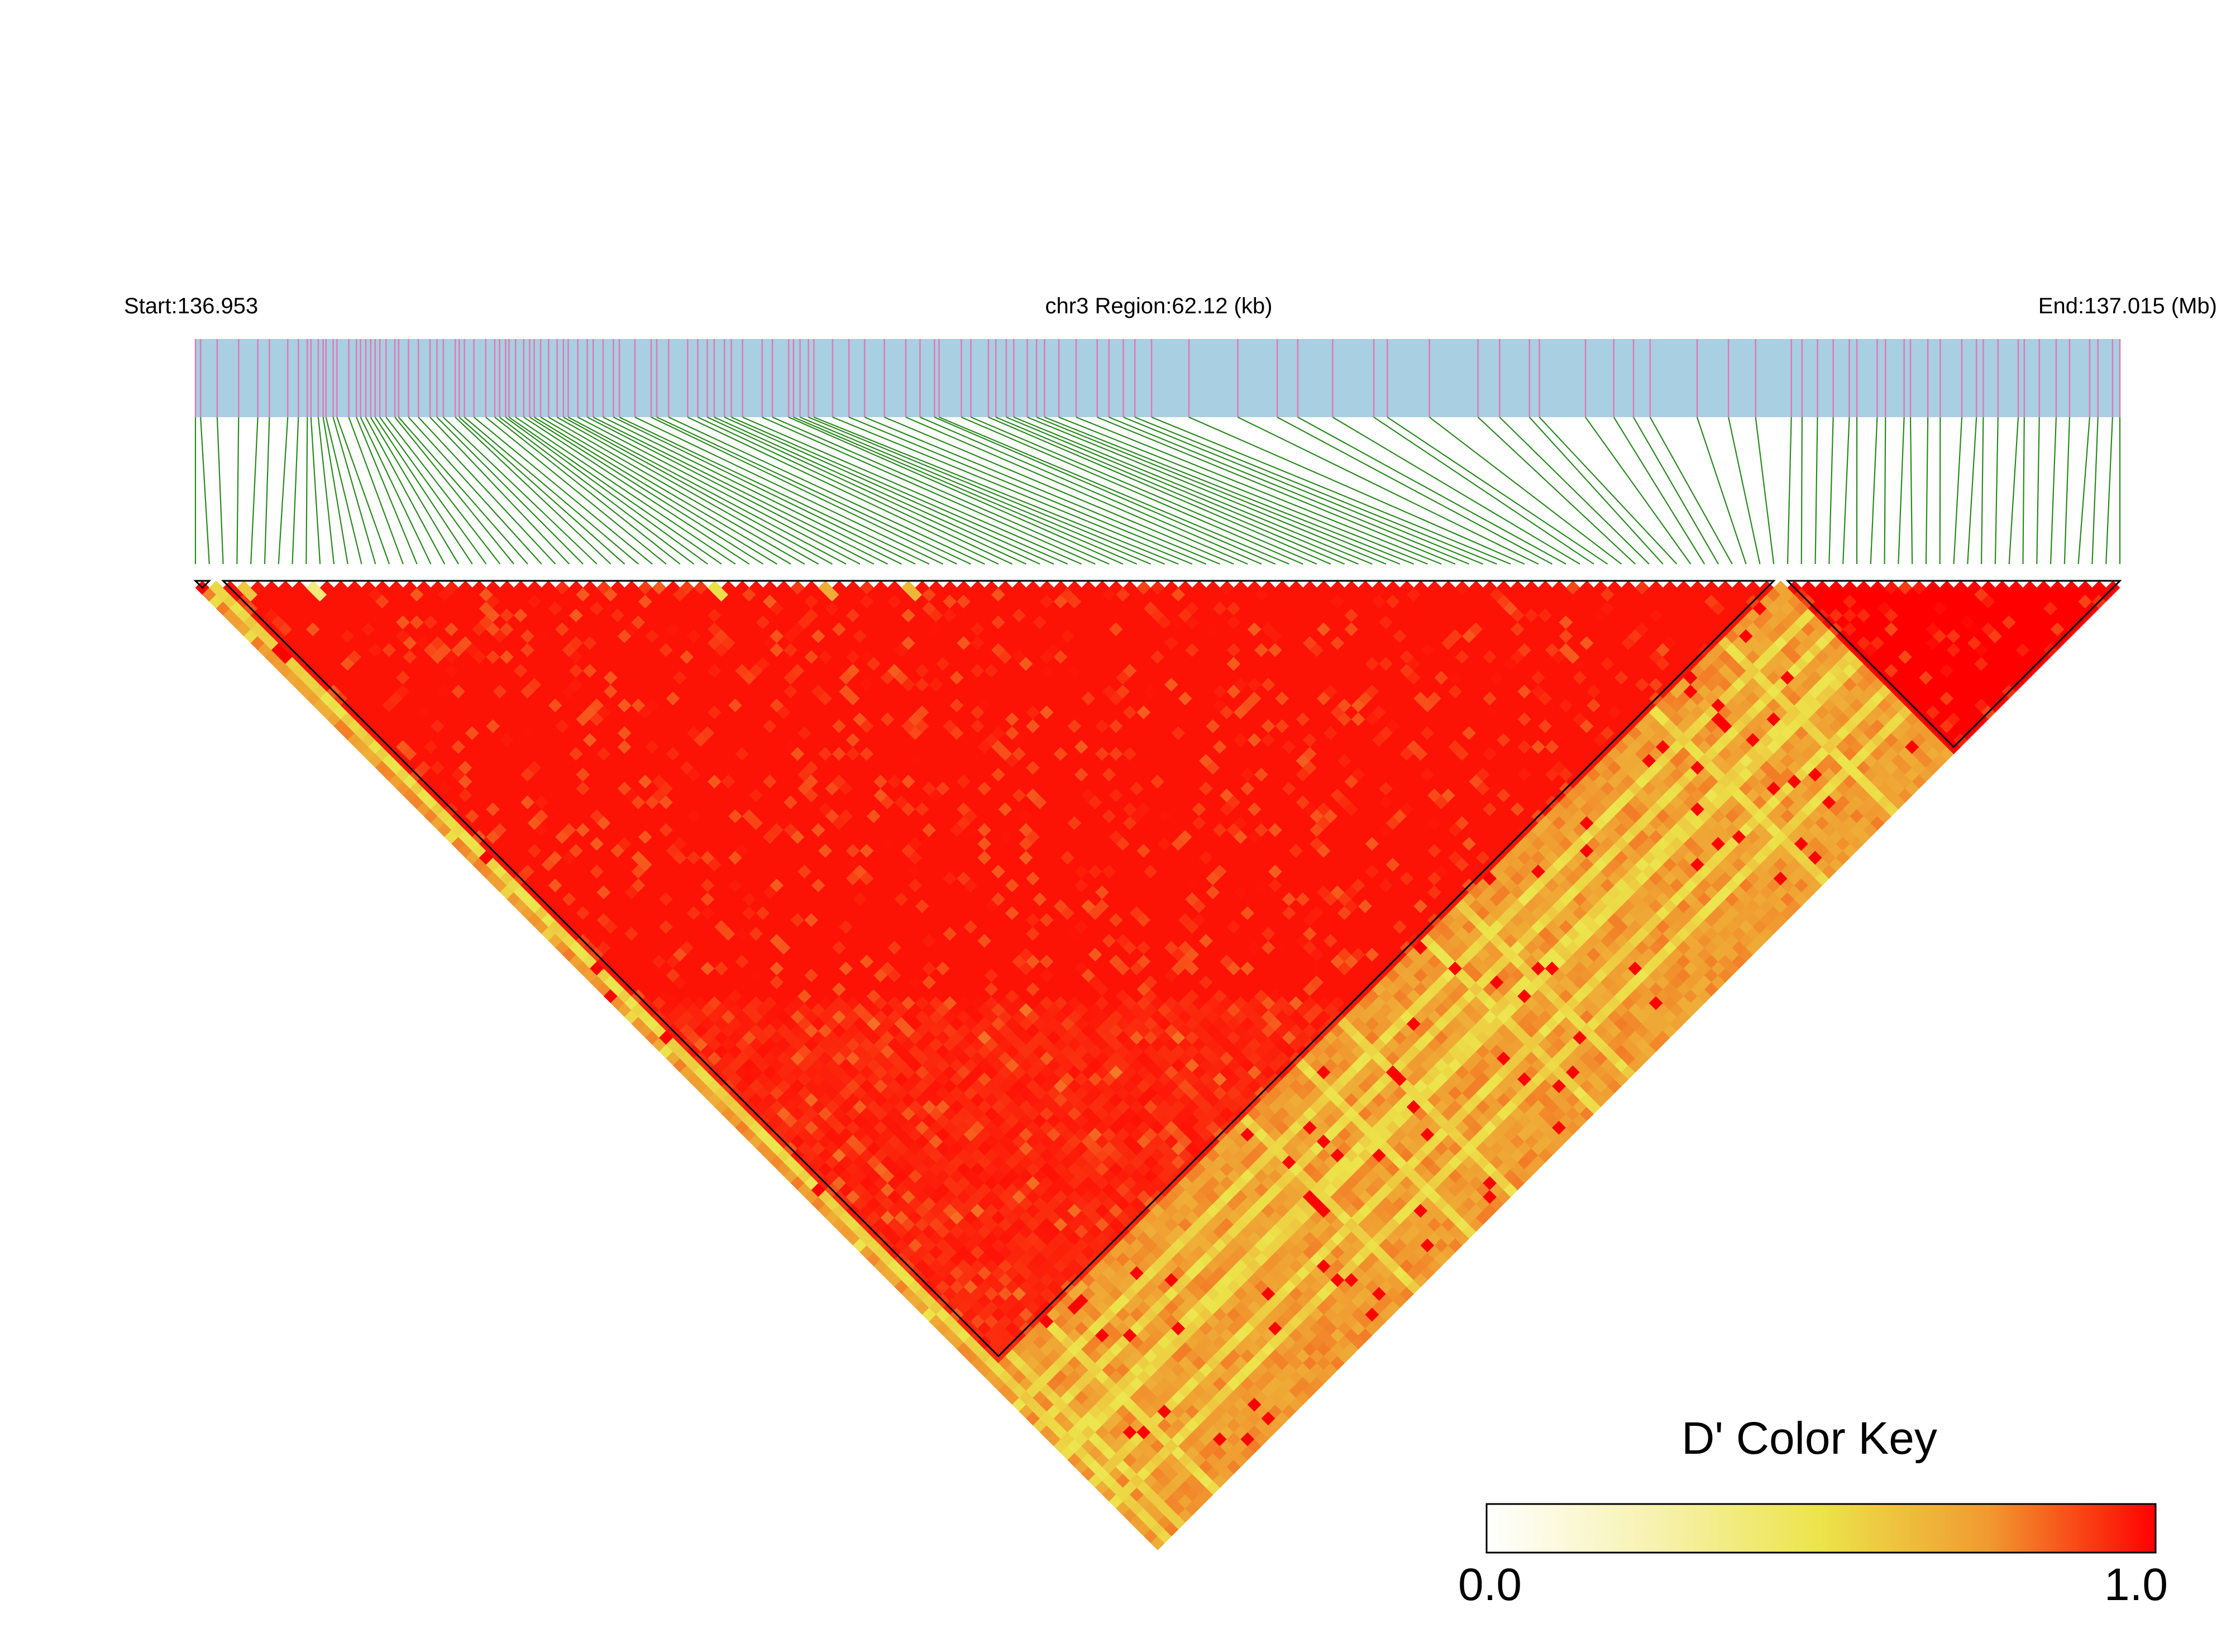 This screenshot has width=2231, height=1652. I want to click on region-label: chr3 Region:62.12 (kb), so click(1159, 306).